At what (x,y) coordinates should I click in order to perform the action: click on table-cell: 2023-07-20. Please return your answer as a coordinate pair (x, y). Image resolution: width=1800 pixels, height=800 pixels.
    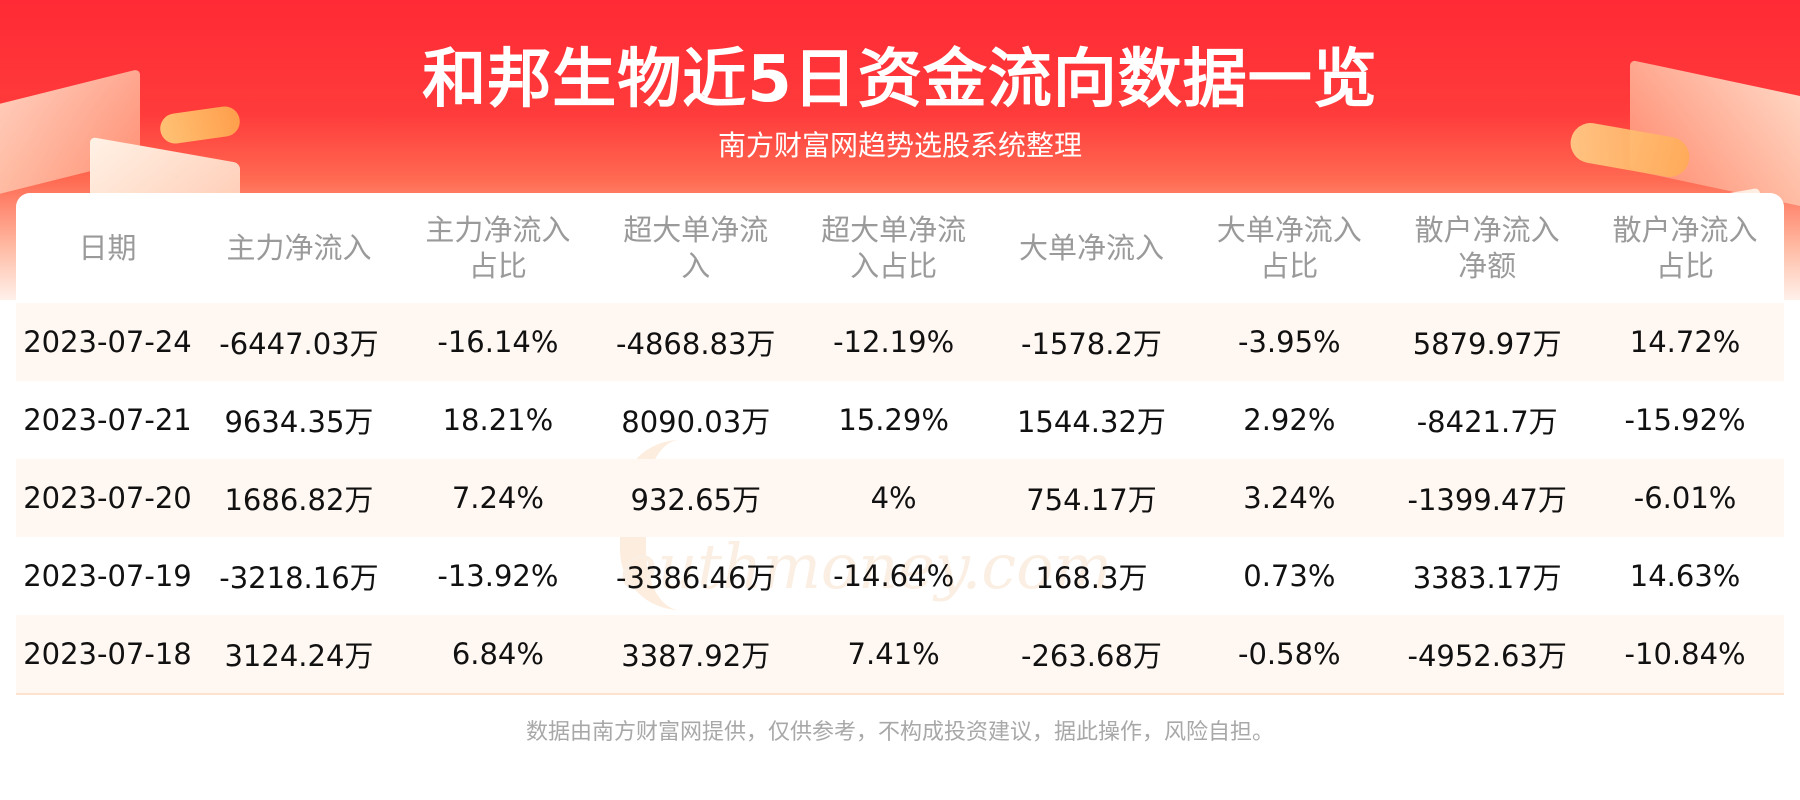
    Looking at the image, I should click on (107, 498).